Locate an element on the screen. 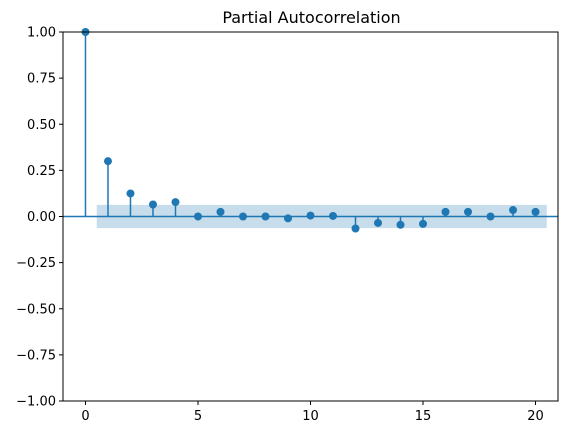  x-tick-label: 15 is located at coordinates (423, 416).